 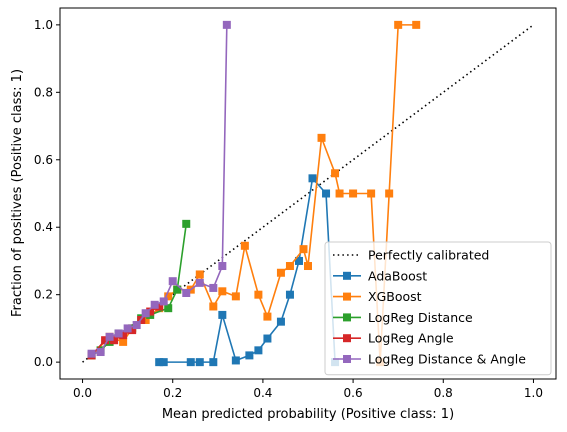 What do you see at coordinates (395, 296) in the screenshot?
I see `legend-label: XGBoost` at bounding box center [395, 296].